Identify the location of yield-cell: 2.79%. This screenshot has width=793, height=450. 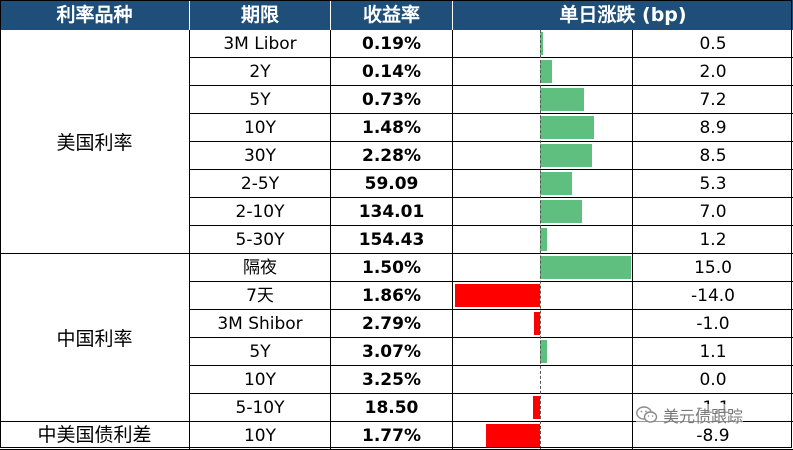
(392, 324).